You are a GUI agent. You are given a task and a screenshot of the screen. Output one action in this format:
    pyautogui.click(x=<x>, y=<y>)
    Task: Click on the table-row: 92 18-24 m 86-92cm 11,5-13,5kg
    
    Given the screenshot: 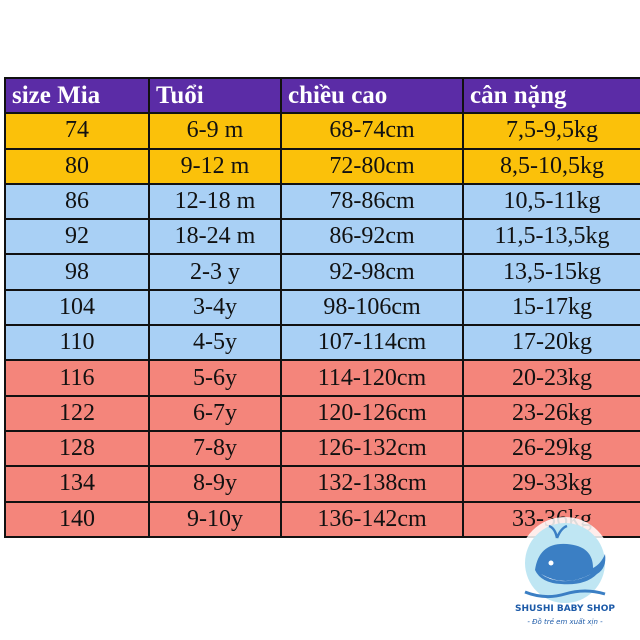 What is the action you would take?
    pyautogui.click(x=322, y=237)
    